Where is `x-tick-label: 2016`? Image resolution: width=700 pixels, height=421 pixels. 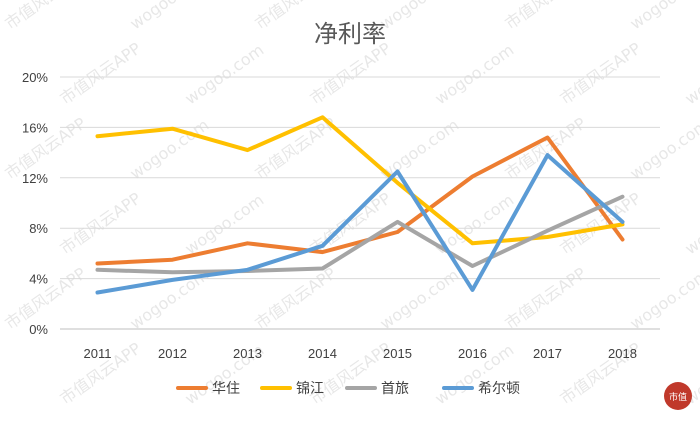
x-tick-label: 2016 is located at coordinates (472, 353).